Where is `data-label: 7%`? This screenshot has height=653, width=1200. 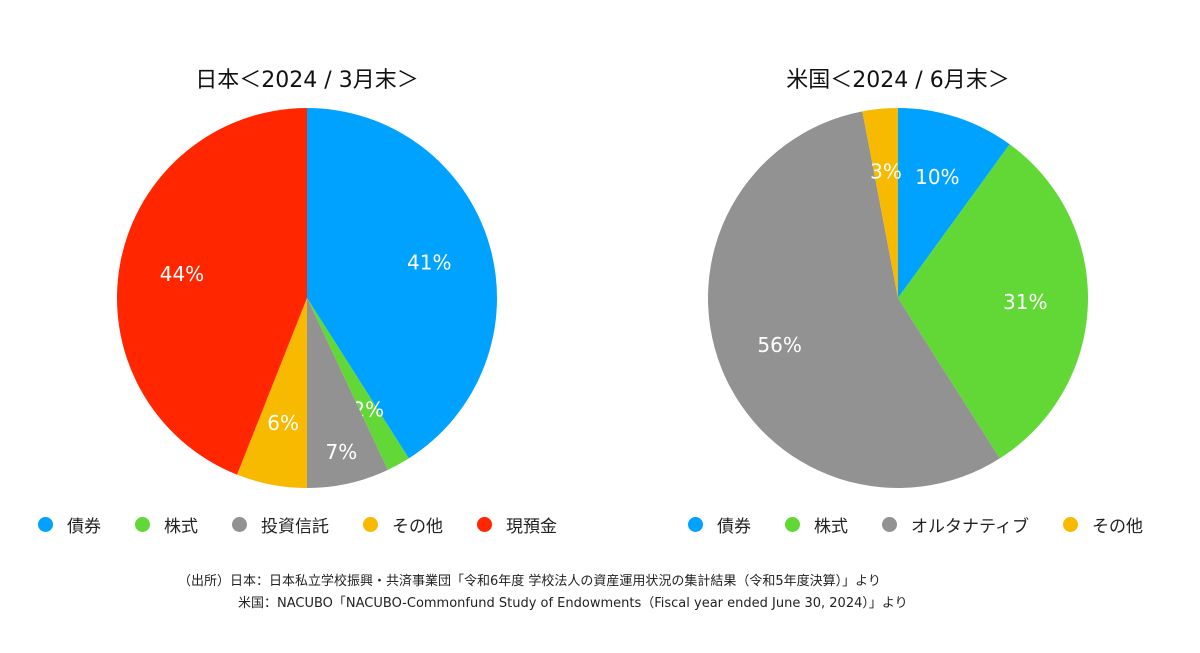
data-label: 7% is located at coordinates (342, 452).